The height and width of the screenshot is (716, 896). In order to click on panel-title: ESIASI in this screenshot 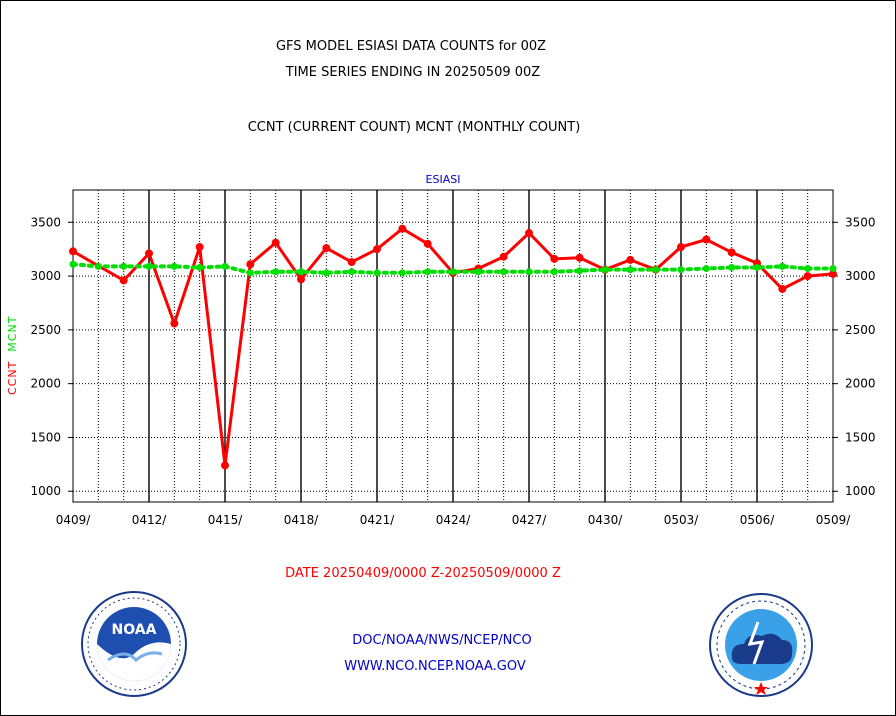, I will do `click(443, 179)`.